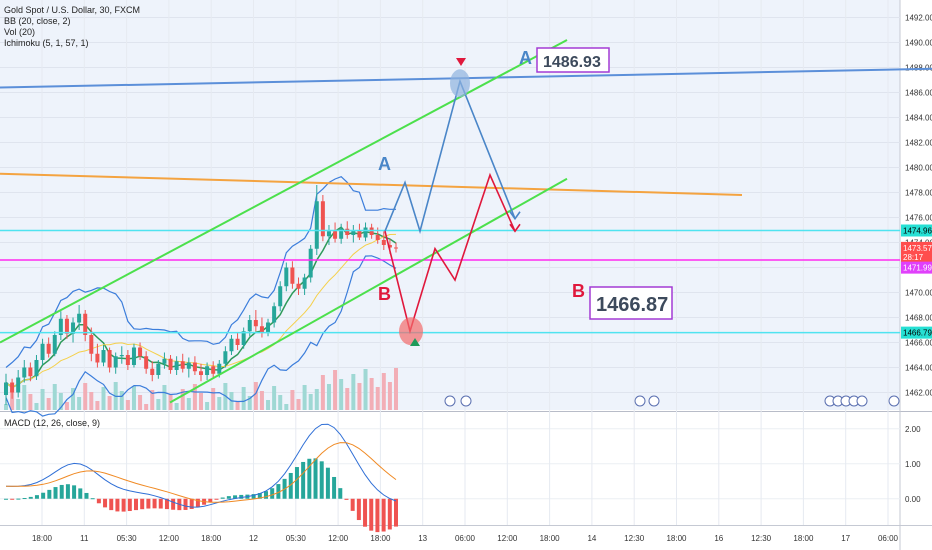  I want to click on price-tick-label: 1482.00, so click(918, 143).